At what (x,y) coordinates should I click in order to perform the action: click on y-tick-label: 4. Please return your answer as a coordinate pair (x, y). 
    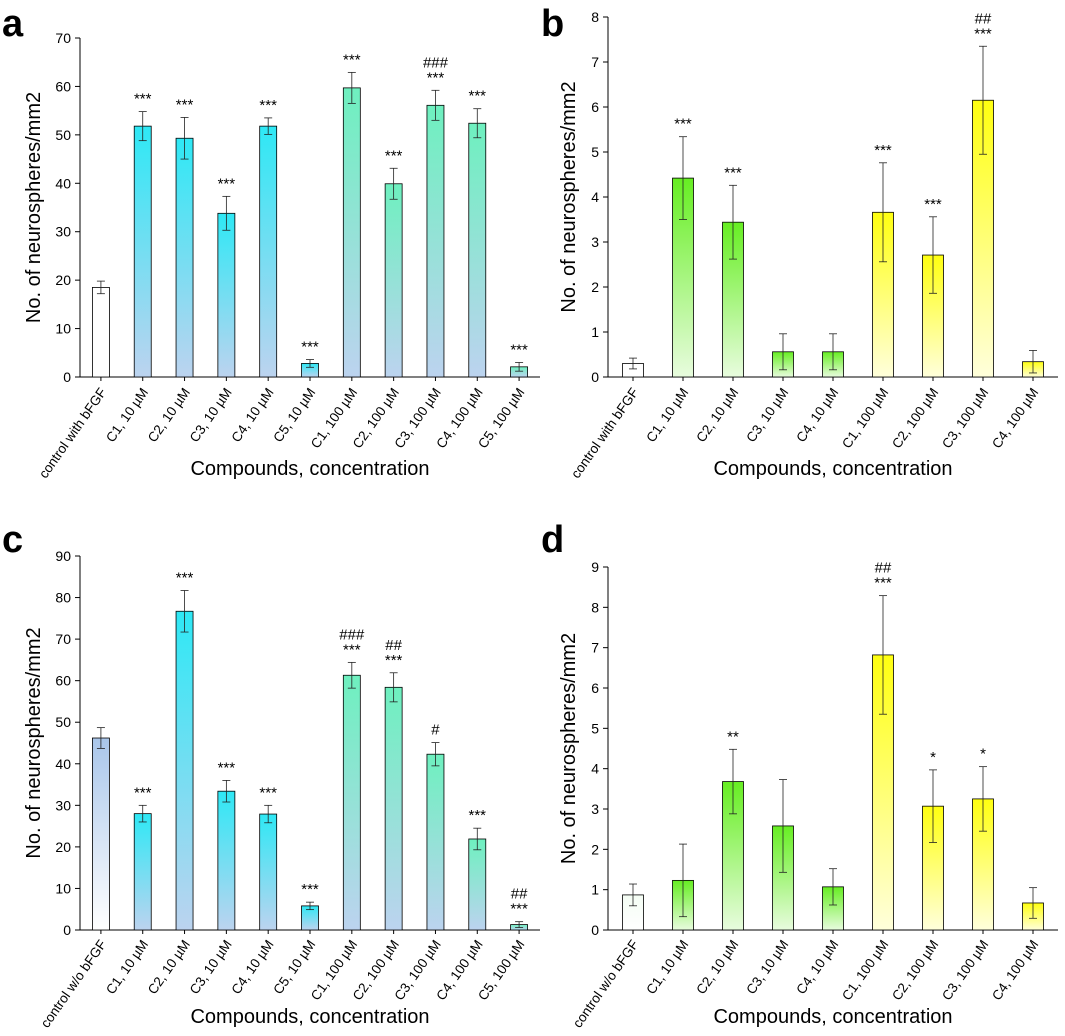
    Looking at the image, I should click on (595, 769).